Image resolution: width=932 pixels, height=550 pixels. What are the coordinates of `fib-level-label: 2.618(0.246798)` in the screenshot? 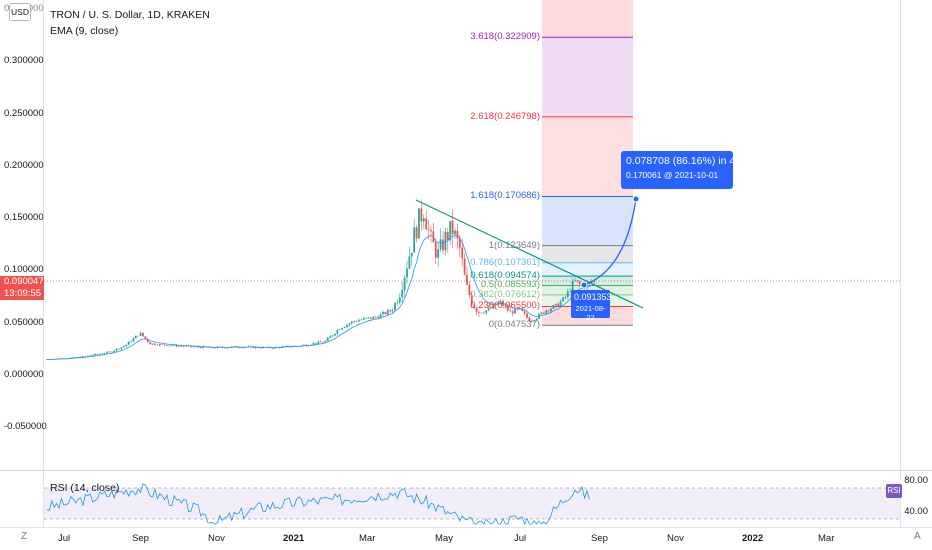 It's located at (505, 116).